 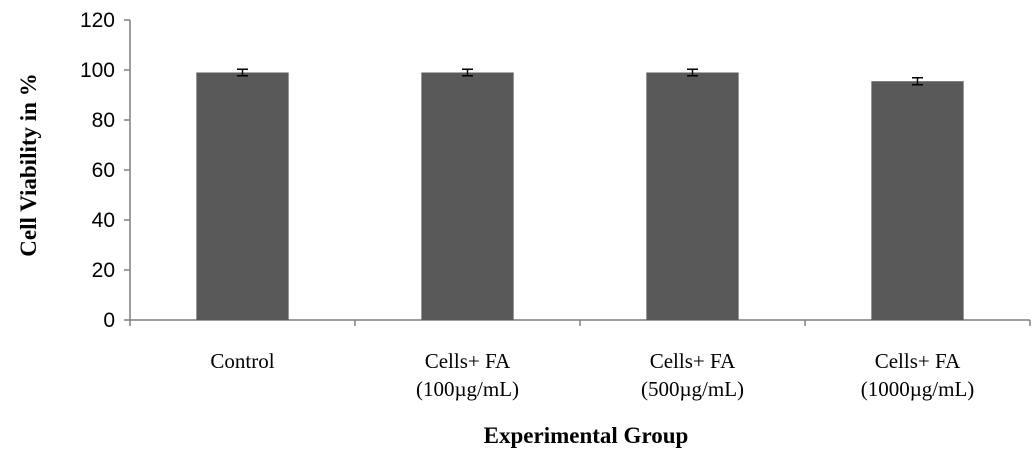 I want to click on x-tick-label-line: (1000µg/mL), so click(x=918, y=389).